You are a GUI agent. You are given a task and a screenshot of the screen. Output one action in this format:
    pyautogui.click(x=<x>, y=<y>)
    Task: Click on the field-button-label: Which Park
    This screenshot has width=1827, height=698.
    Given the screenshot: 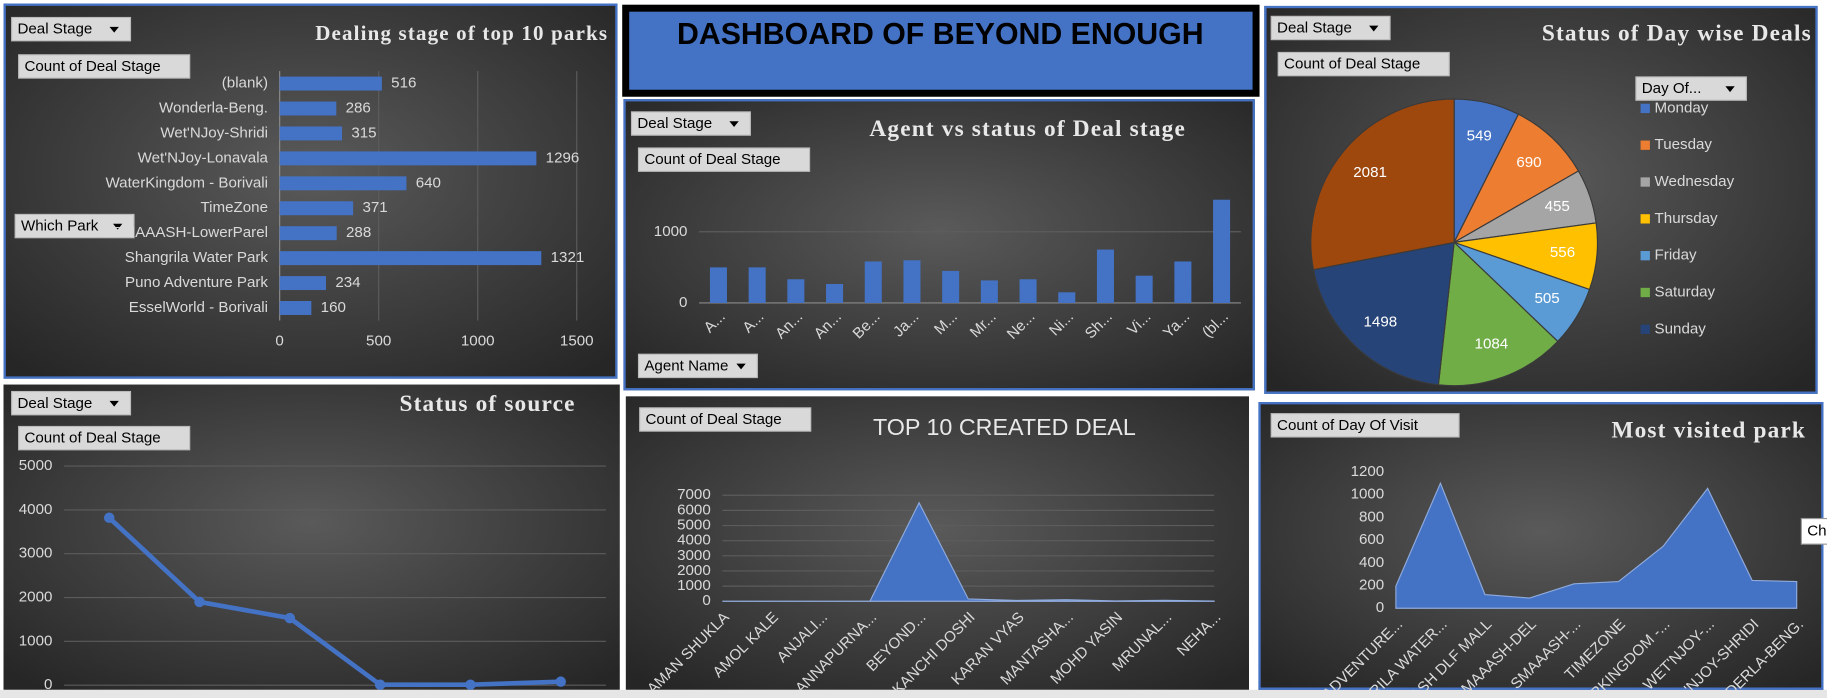 What is the action you would take?
    pyautogui.click(x=60, y=226)
    